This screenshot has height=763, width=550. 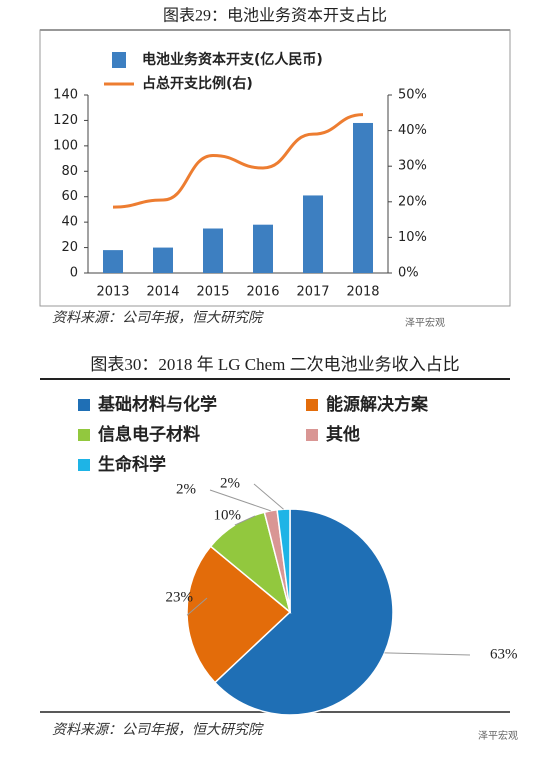 What do you see at coordinates (197, 83) in the screenshot?
I see `legend-label: 占总开支比例(右)` at bounding box center [197, 83].